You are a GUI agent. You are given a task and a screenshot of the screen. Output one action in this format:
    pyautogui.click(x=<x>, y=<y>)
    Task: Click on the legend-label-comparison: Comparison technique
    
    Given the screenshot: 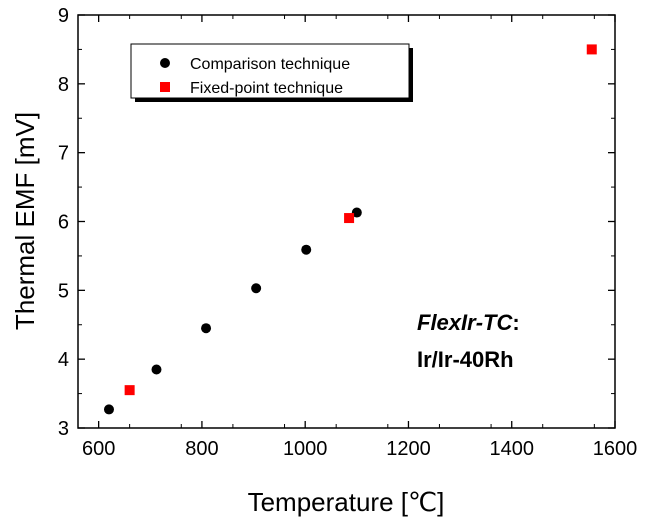 What is the action you would take?
    pyautogui.click(x=270, y=64)
    